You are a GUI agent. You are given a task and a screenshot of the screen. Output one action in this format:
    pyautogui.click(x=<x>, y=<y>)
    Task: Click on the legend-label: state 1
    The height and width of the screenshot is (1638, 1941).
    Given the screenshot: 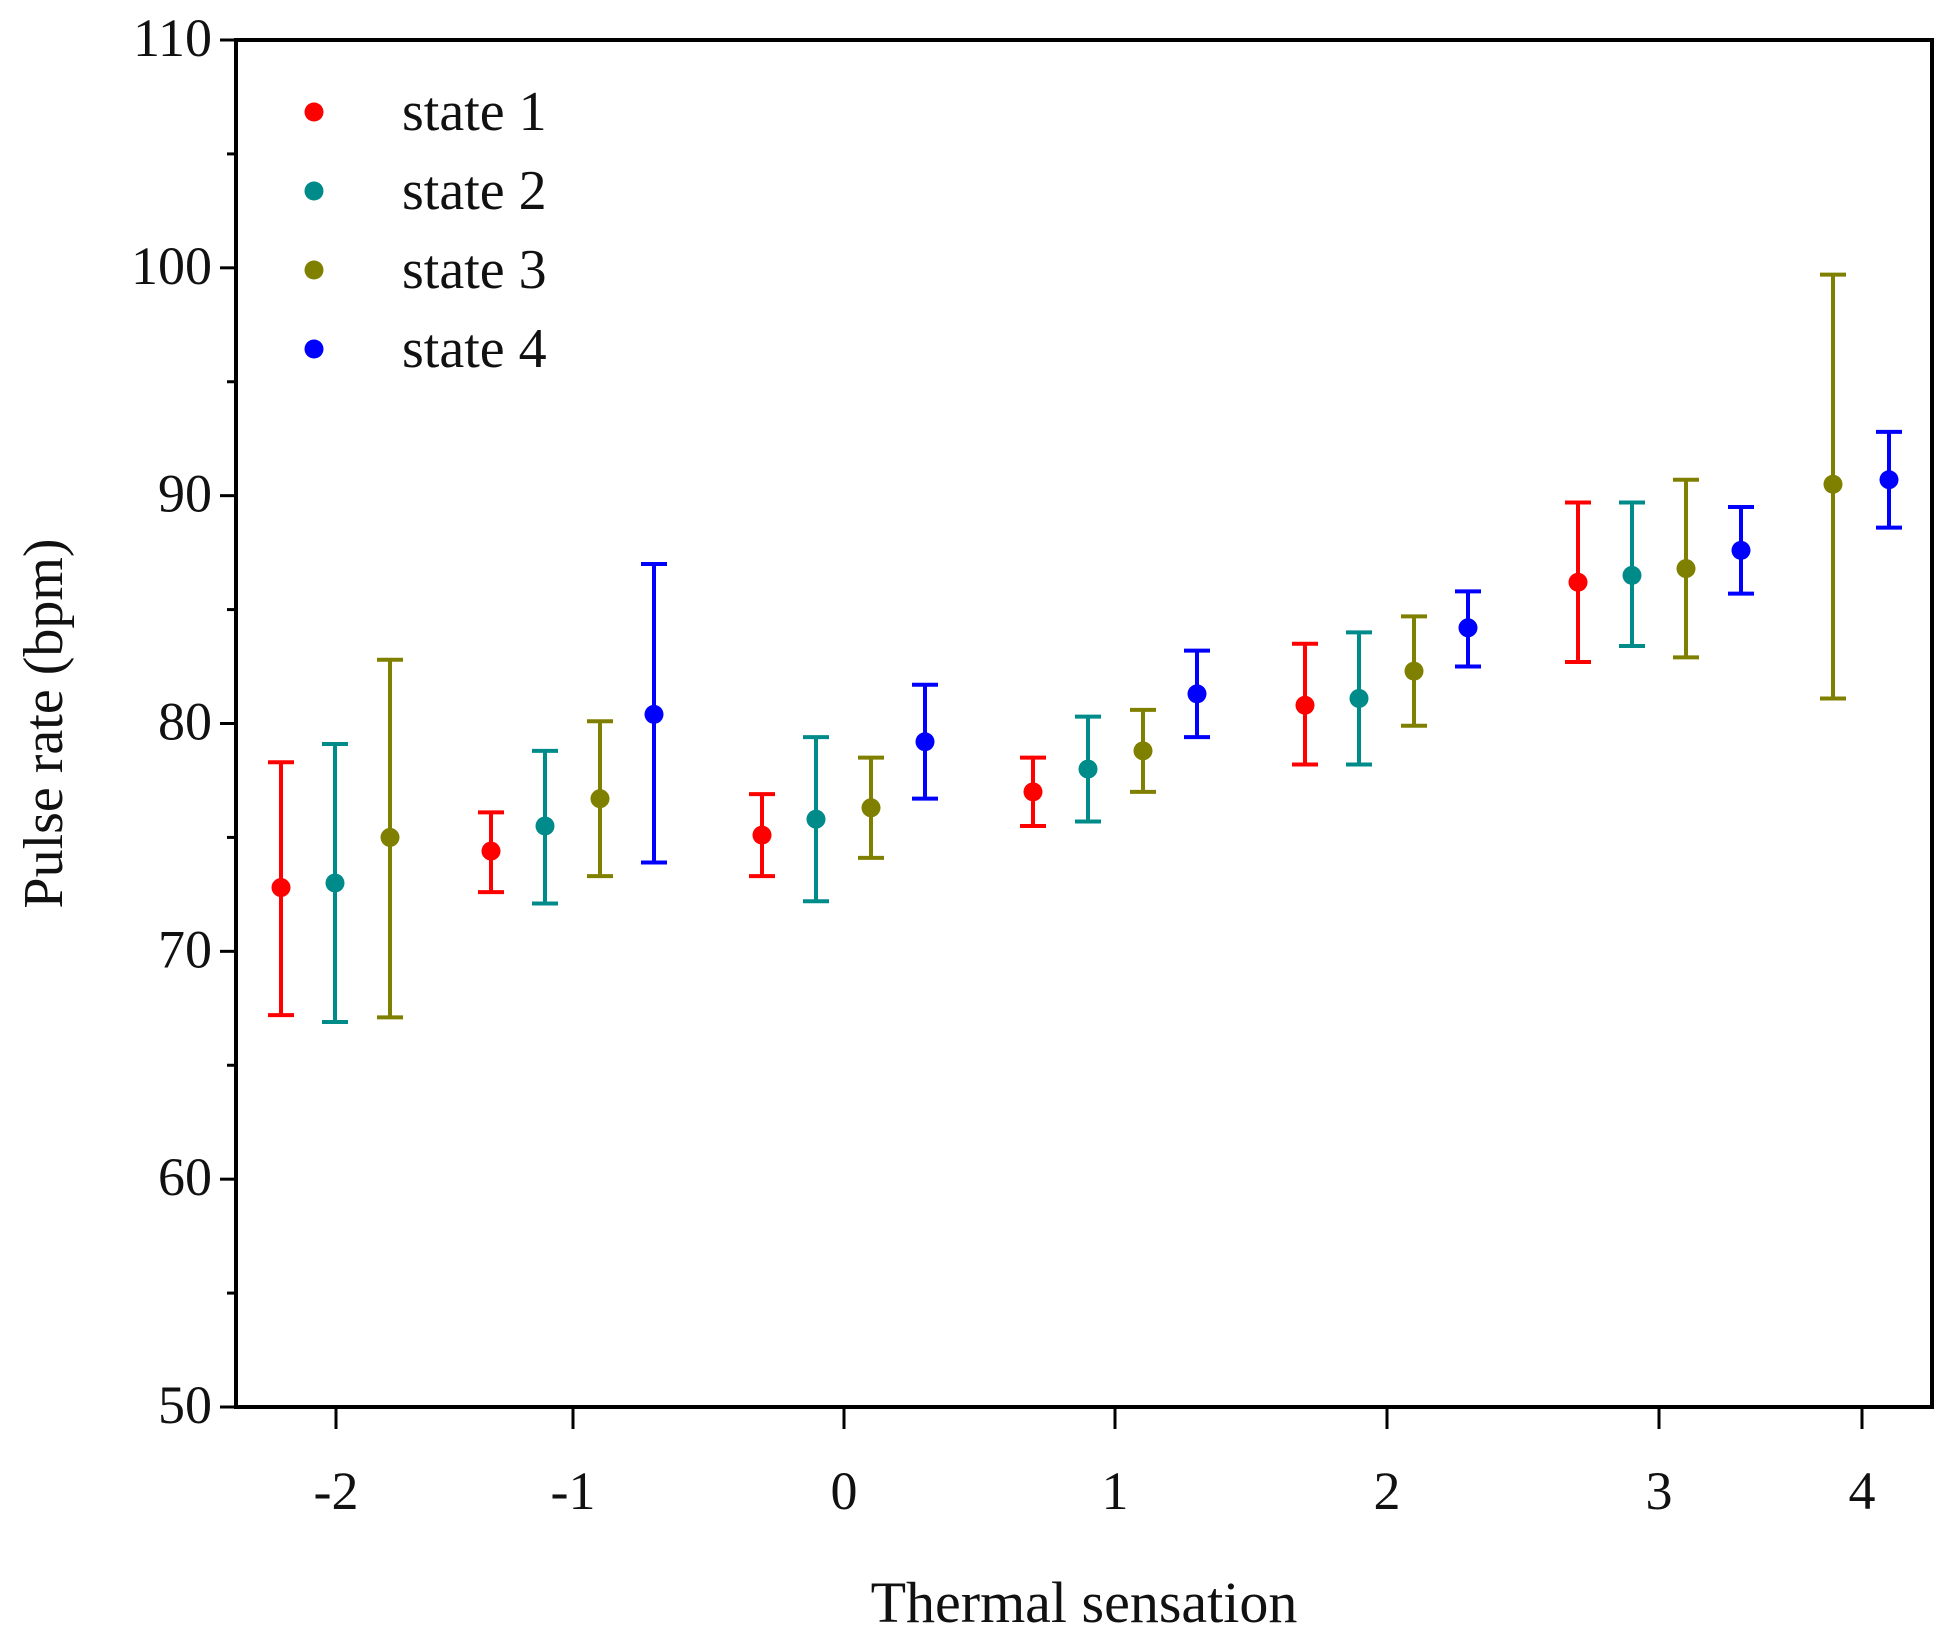 What is the action you would take?
    pyautogui.click(x=474, y=112)
    